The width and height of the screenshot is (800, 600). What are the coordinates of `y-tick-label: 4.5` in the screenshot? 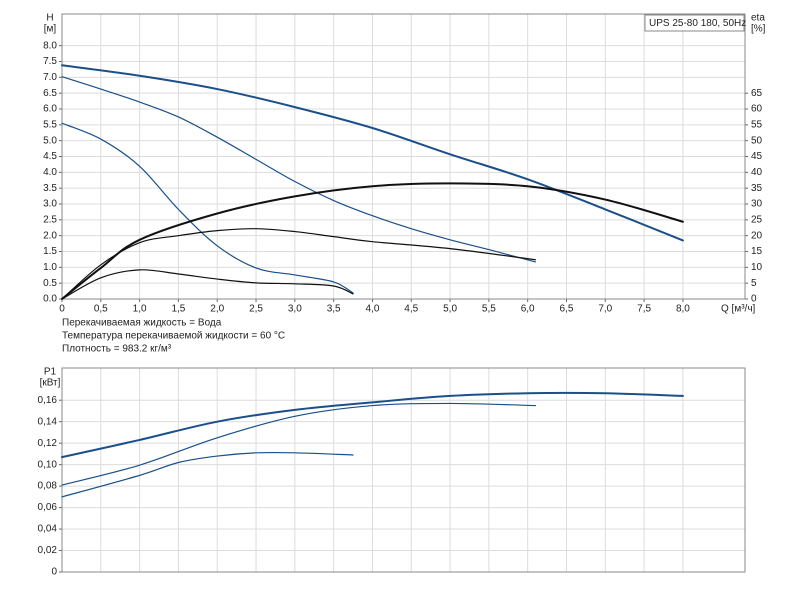 It's located at (50, 156).